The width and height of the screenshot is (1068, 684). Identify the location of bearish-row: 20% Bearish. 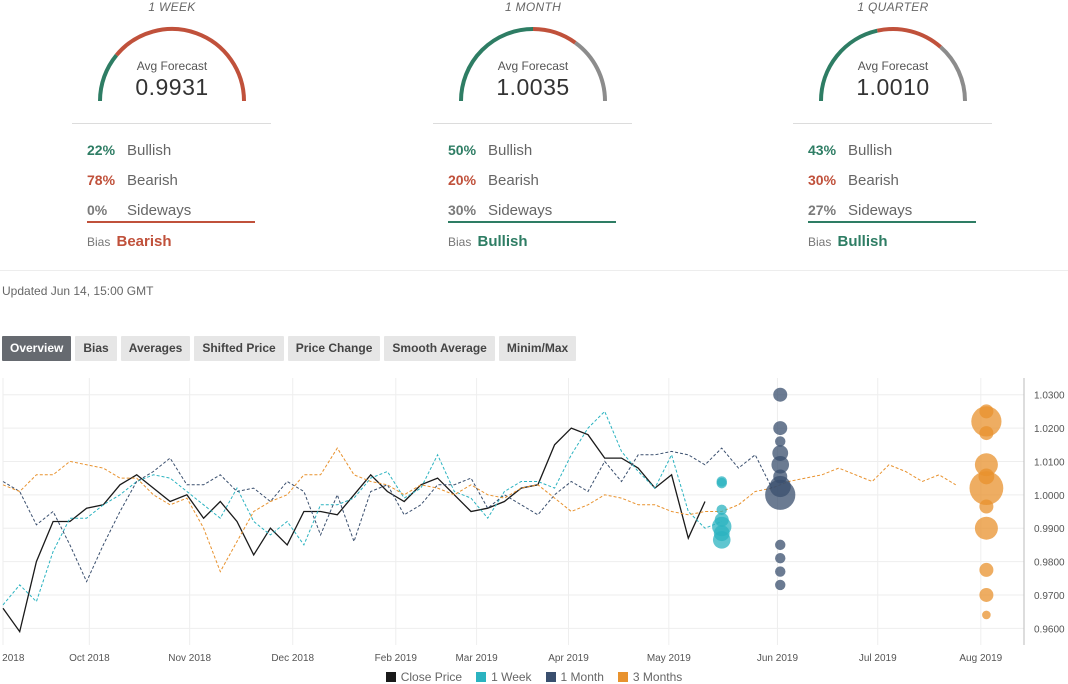
(493, 180).